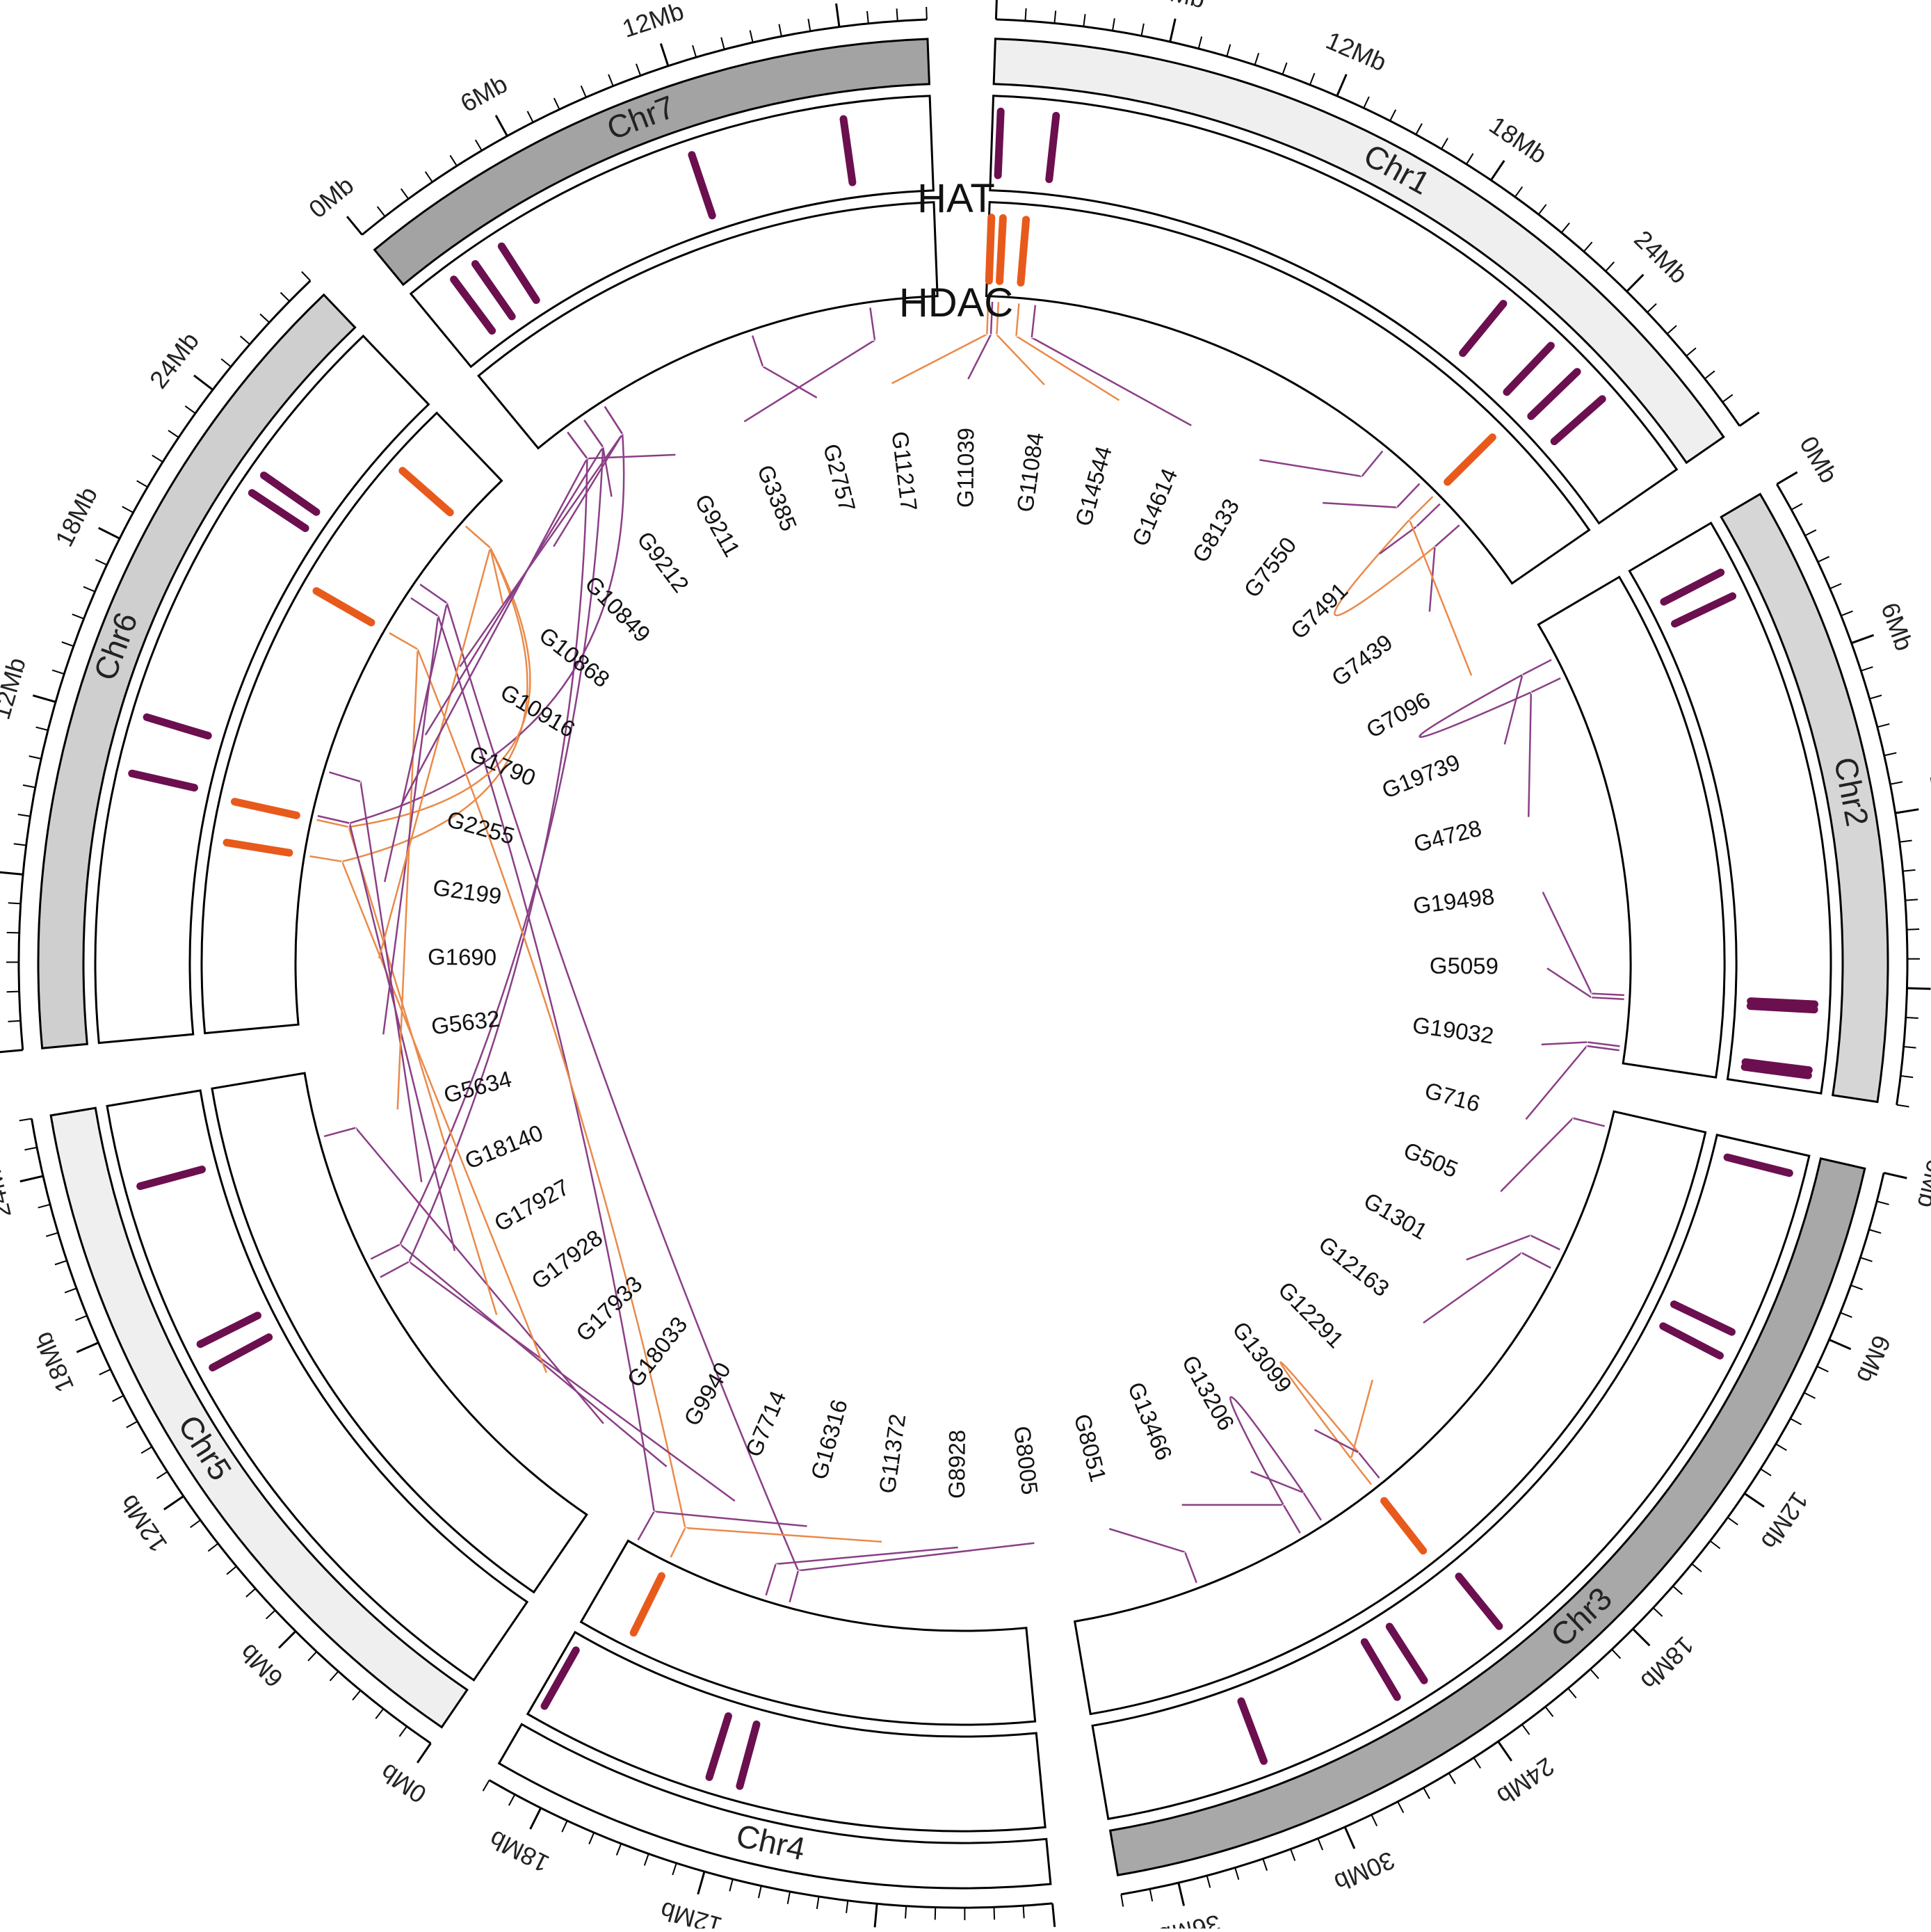  What do you see at coordinates (1286, 1496) in the screenshot?
I see `gene-leader-g13206` at bounding box center [1286, 1496].